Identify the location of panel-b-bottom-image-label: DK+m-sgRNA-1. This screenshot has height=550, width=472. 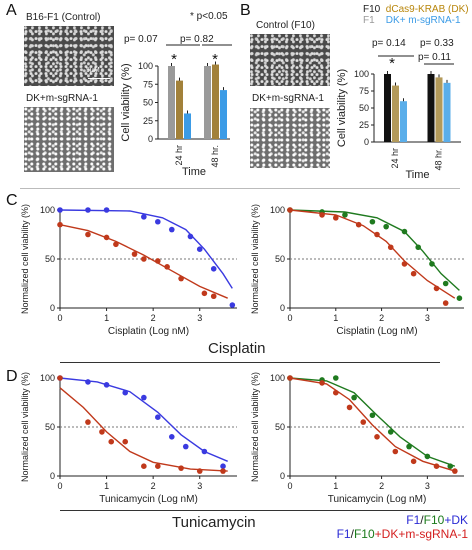
(288, 98).